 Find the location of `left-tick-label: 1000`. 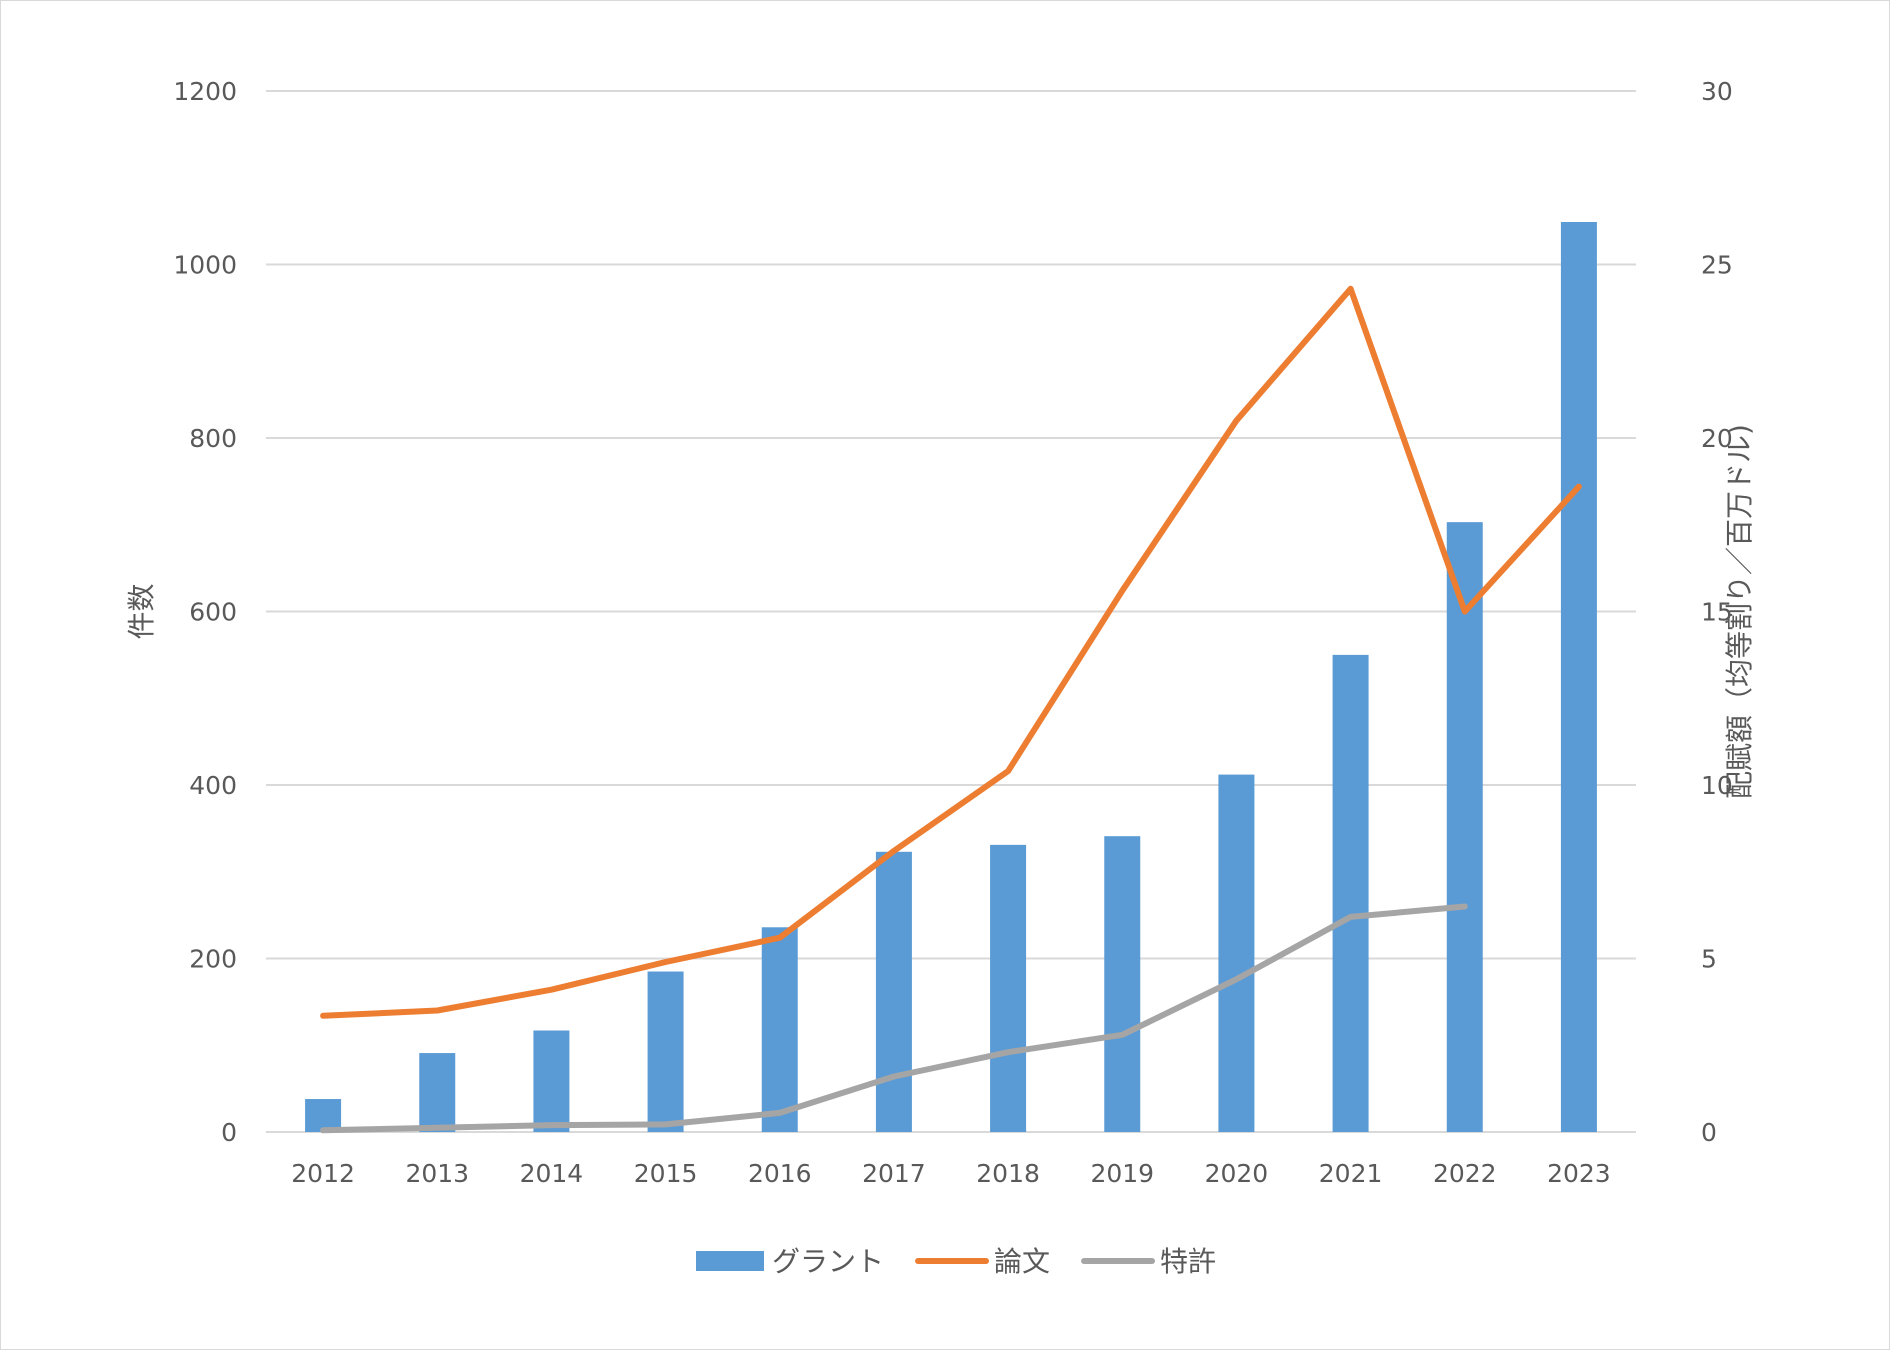

left-tick-label: 1000 is located at coordinates (205, 265).